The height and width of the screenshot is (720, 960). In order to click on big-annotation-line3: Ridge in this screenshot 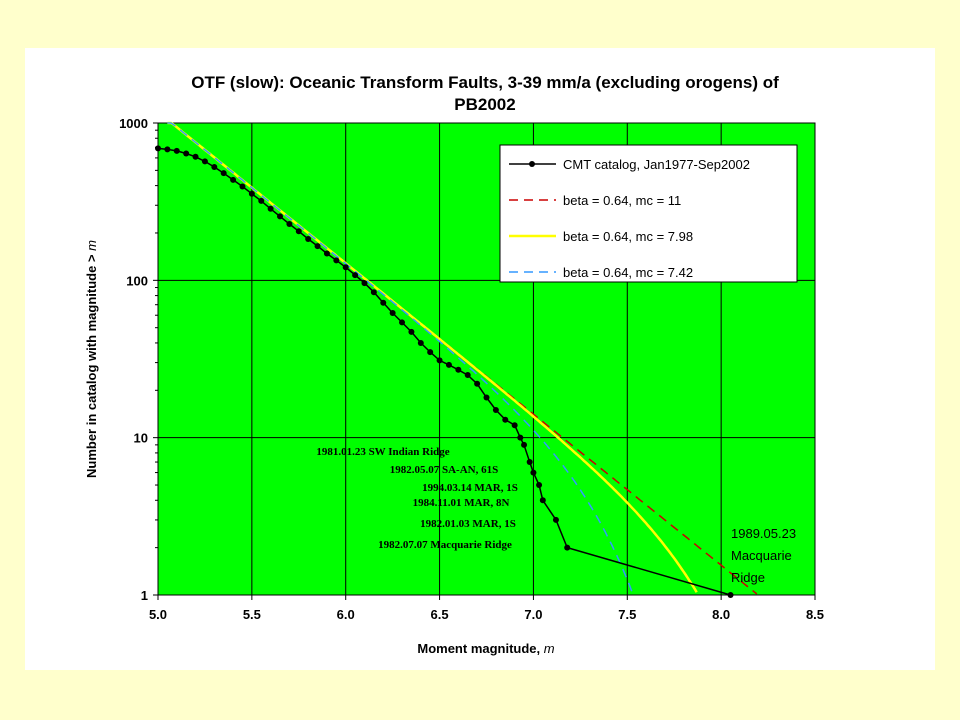, I will do `click(748, 577)`.